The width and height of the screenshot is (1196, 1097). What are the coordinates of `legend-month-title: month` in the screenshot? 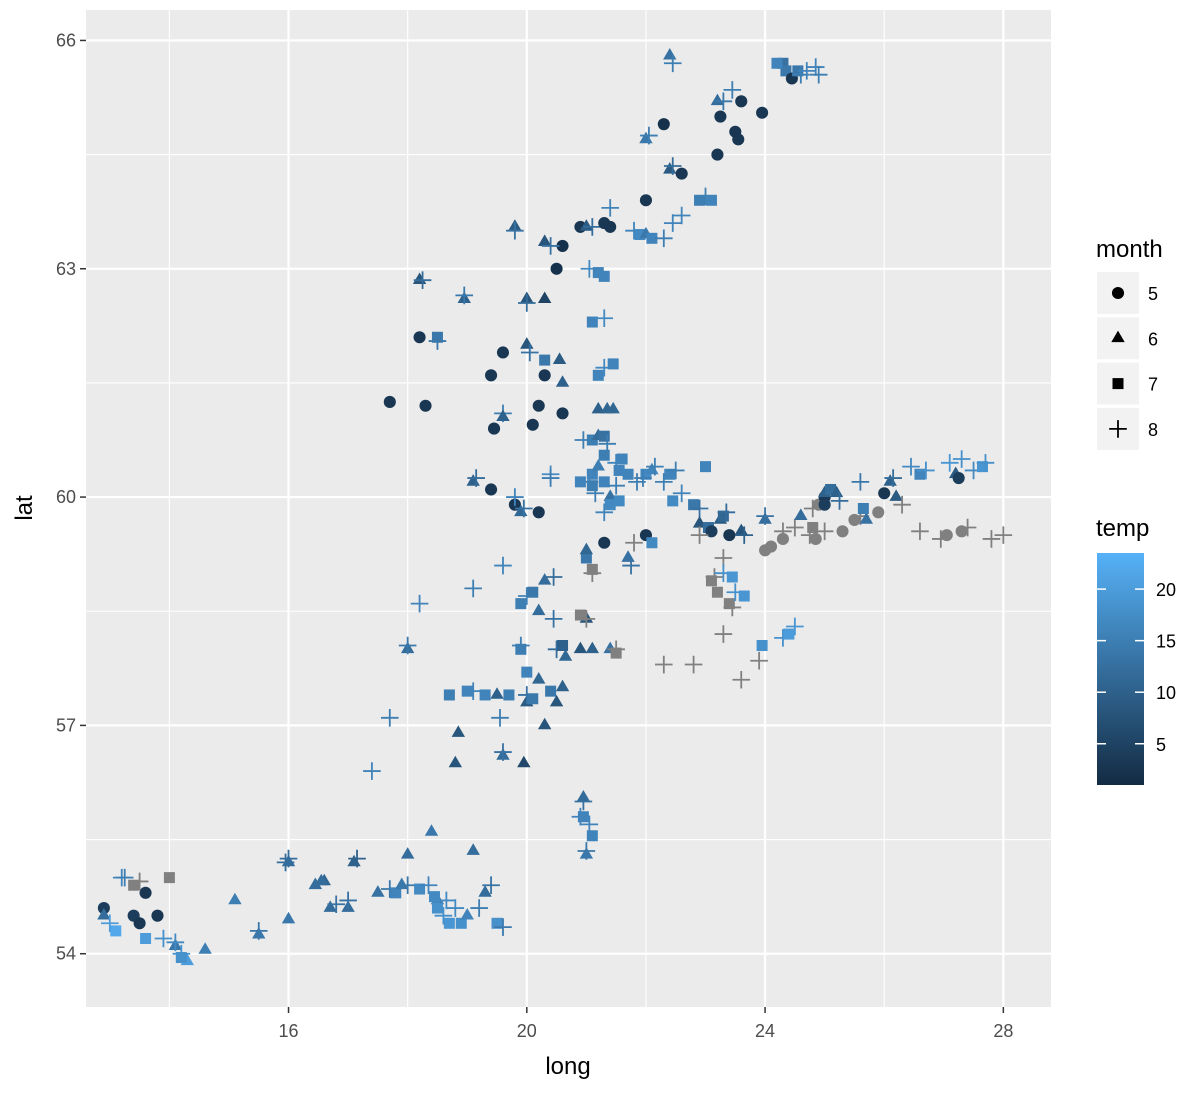 It's located at (1129, 249).